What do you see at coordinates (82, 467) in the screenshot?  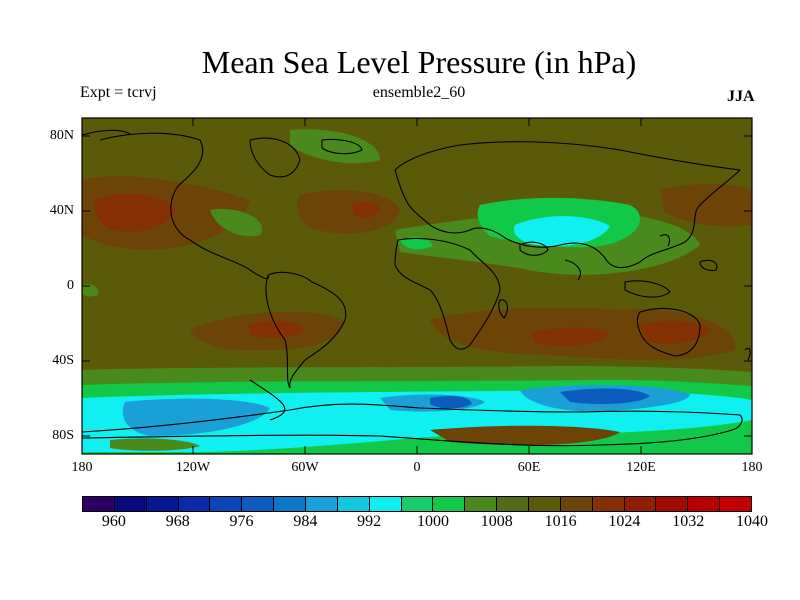 I see `lon-label-180w: 180` at bounding box center [82, 467].